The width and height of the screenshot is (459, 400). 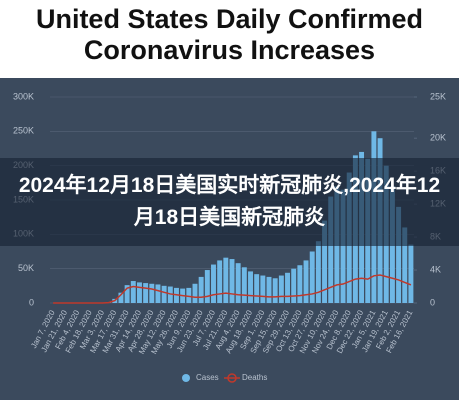 What do you see at coordinates (435, 269) in the screenshot?
I see `y2-tick-label: 4K` at bounding box center [435, 269].